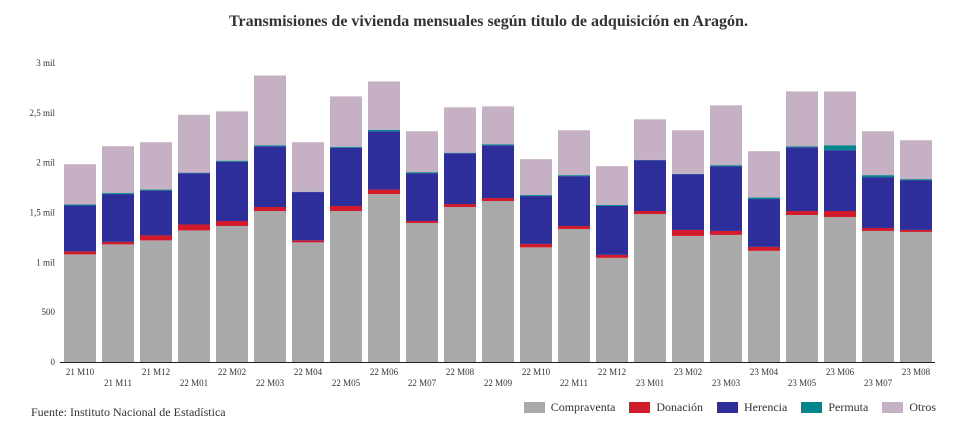 The width and height of the screenshot is (963, 426). Describe the element at coordinates (612, 372) in the screenshot. I see `x-tick-label: 22 M12` at that location.